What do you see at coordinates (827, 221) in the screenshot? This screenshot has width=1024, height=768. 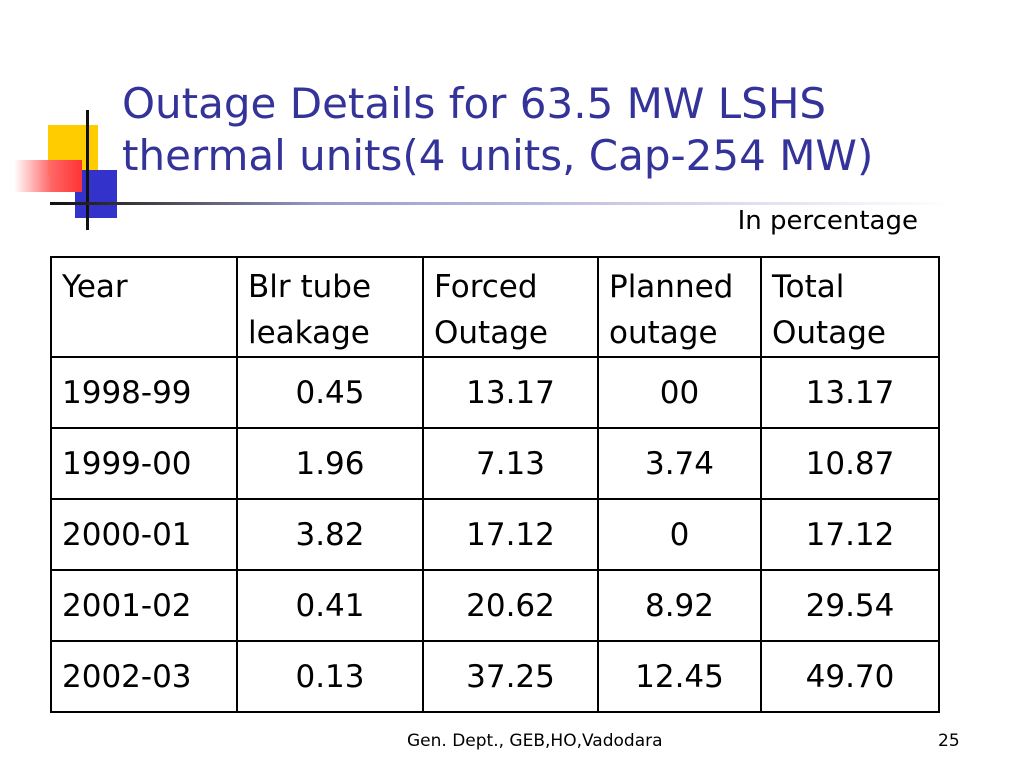 I see `unit-note: In percentage` at bounding box center [827, 221].